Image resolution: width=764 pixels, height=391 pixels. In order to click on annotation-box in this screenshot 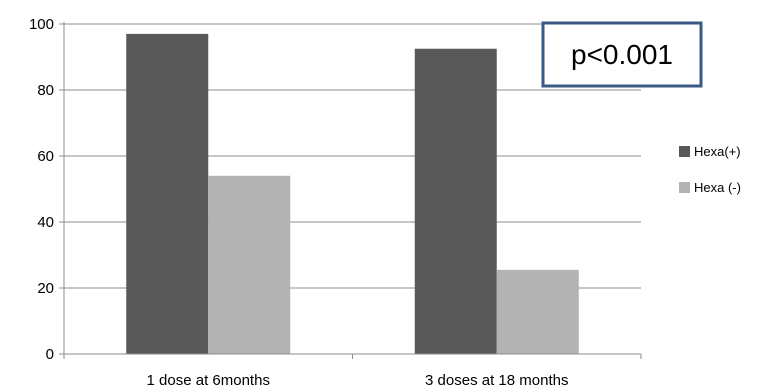, I will do `click(622, 54)`.